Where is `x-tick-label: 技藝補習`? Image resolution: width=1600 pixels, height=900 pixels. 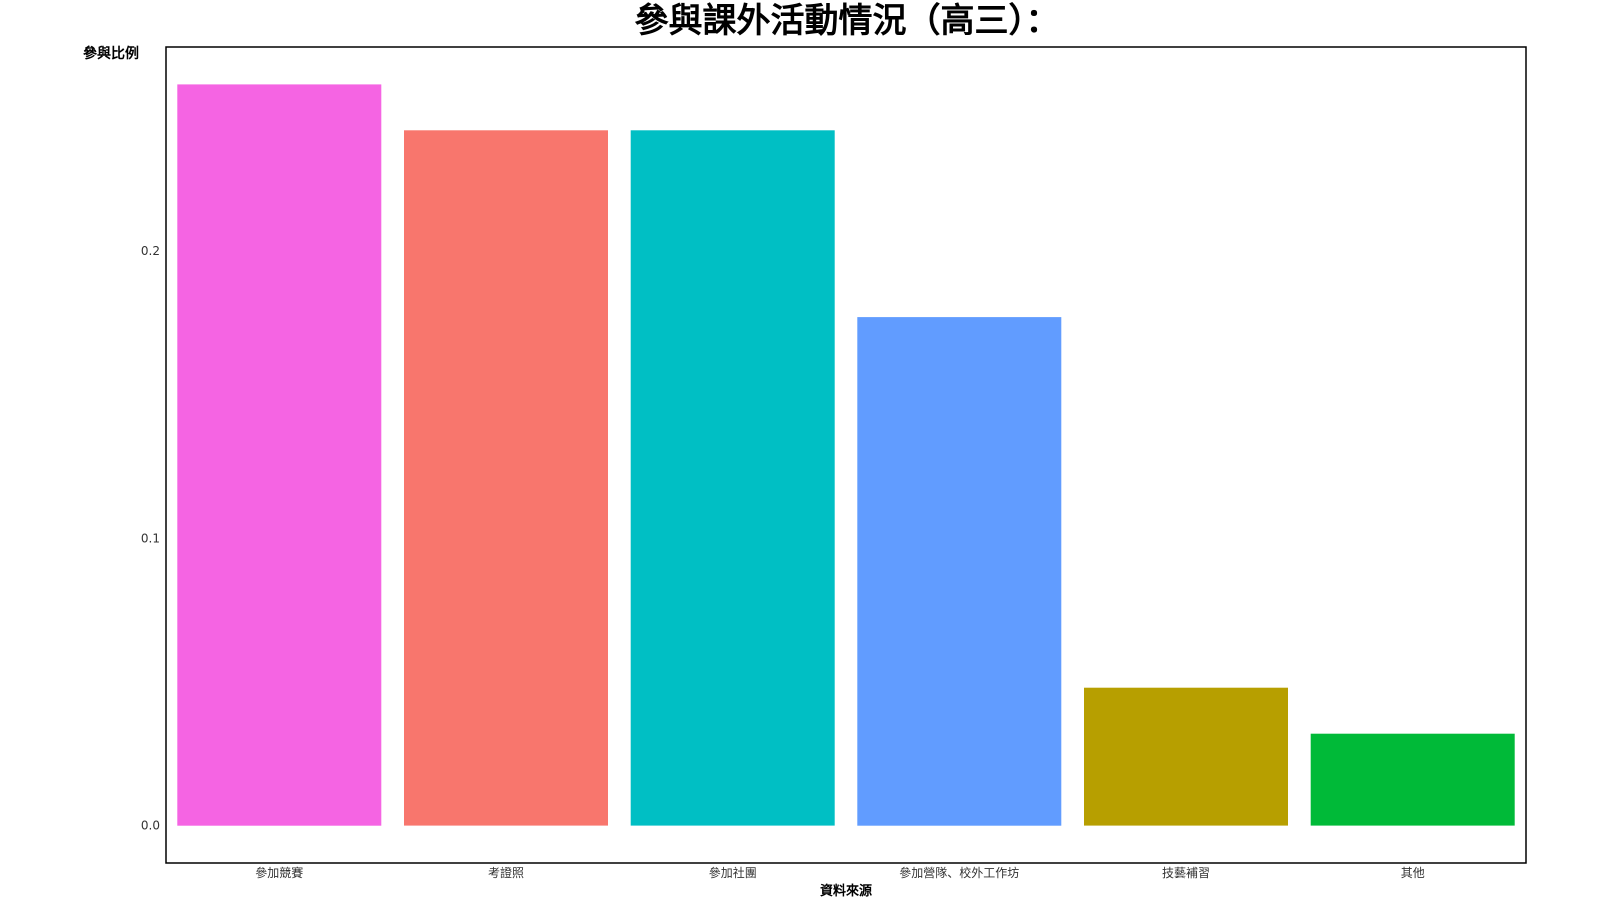 x-tick-label: 技藝補習 is located at coordinates (1186, 873).